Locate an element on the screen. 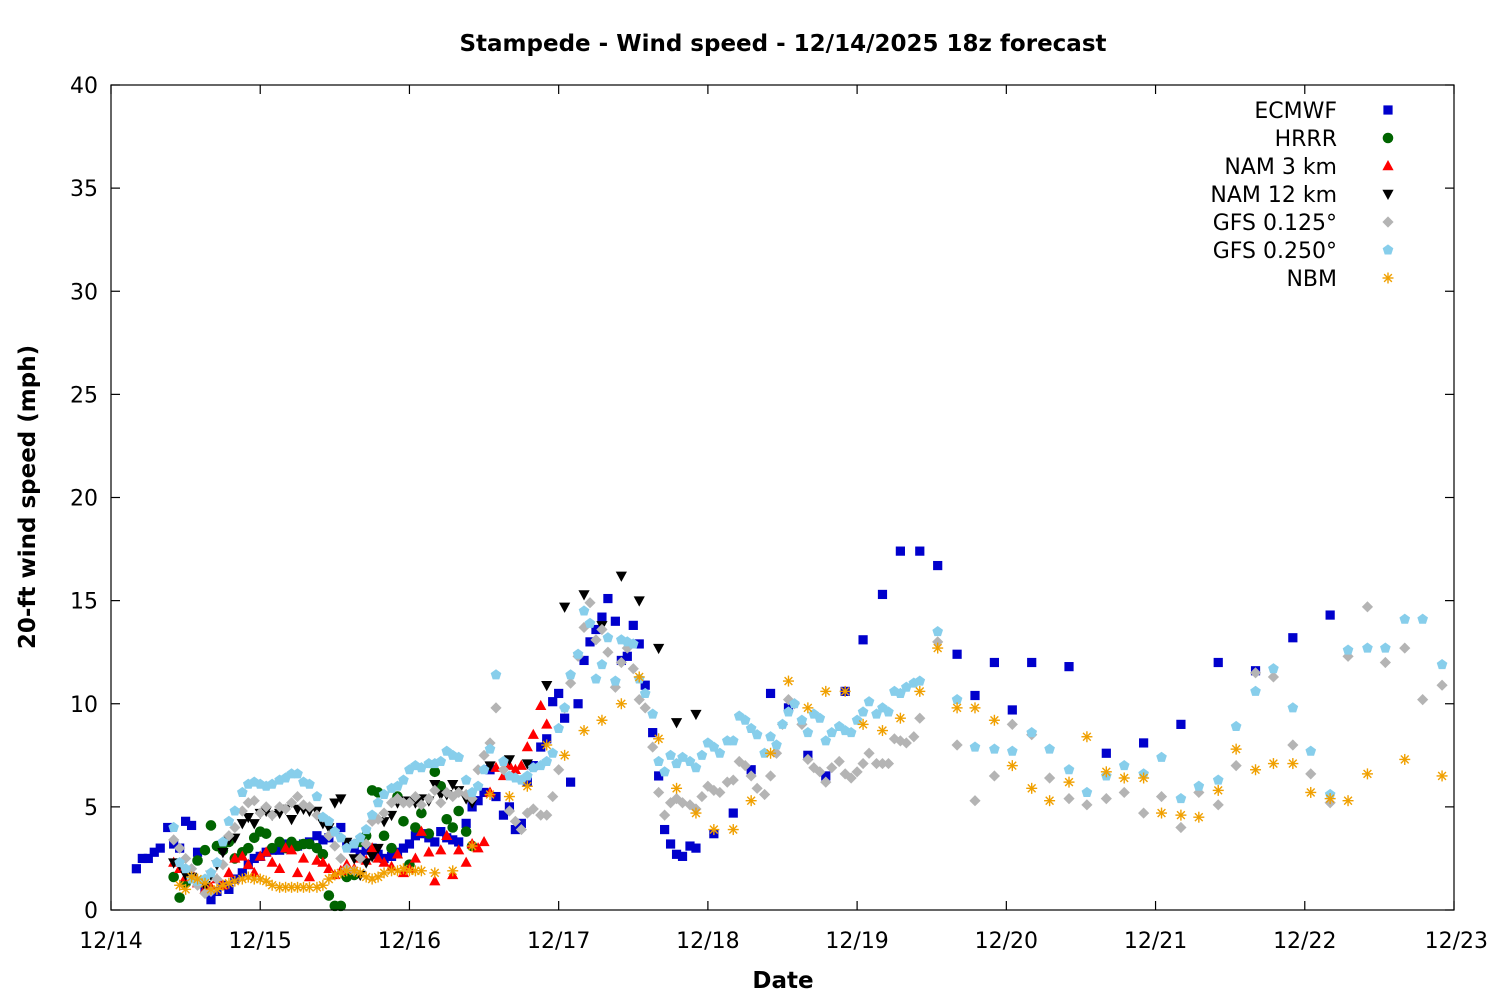  x-tick-label: 12/23 is located at coordinates (1456, 941).